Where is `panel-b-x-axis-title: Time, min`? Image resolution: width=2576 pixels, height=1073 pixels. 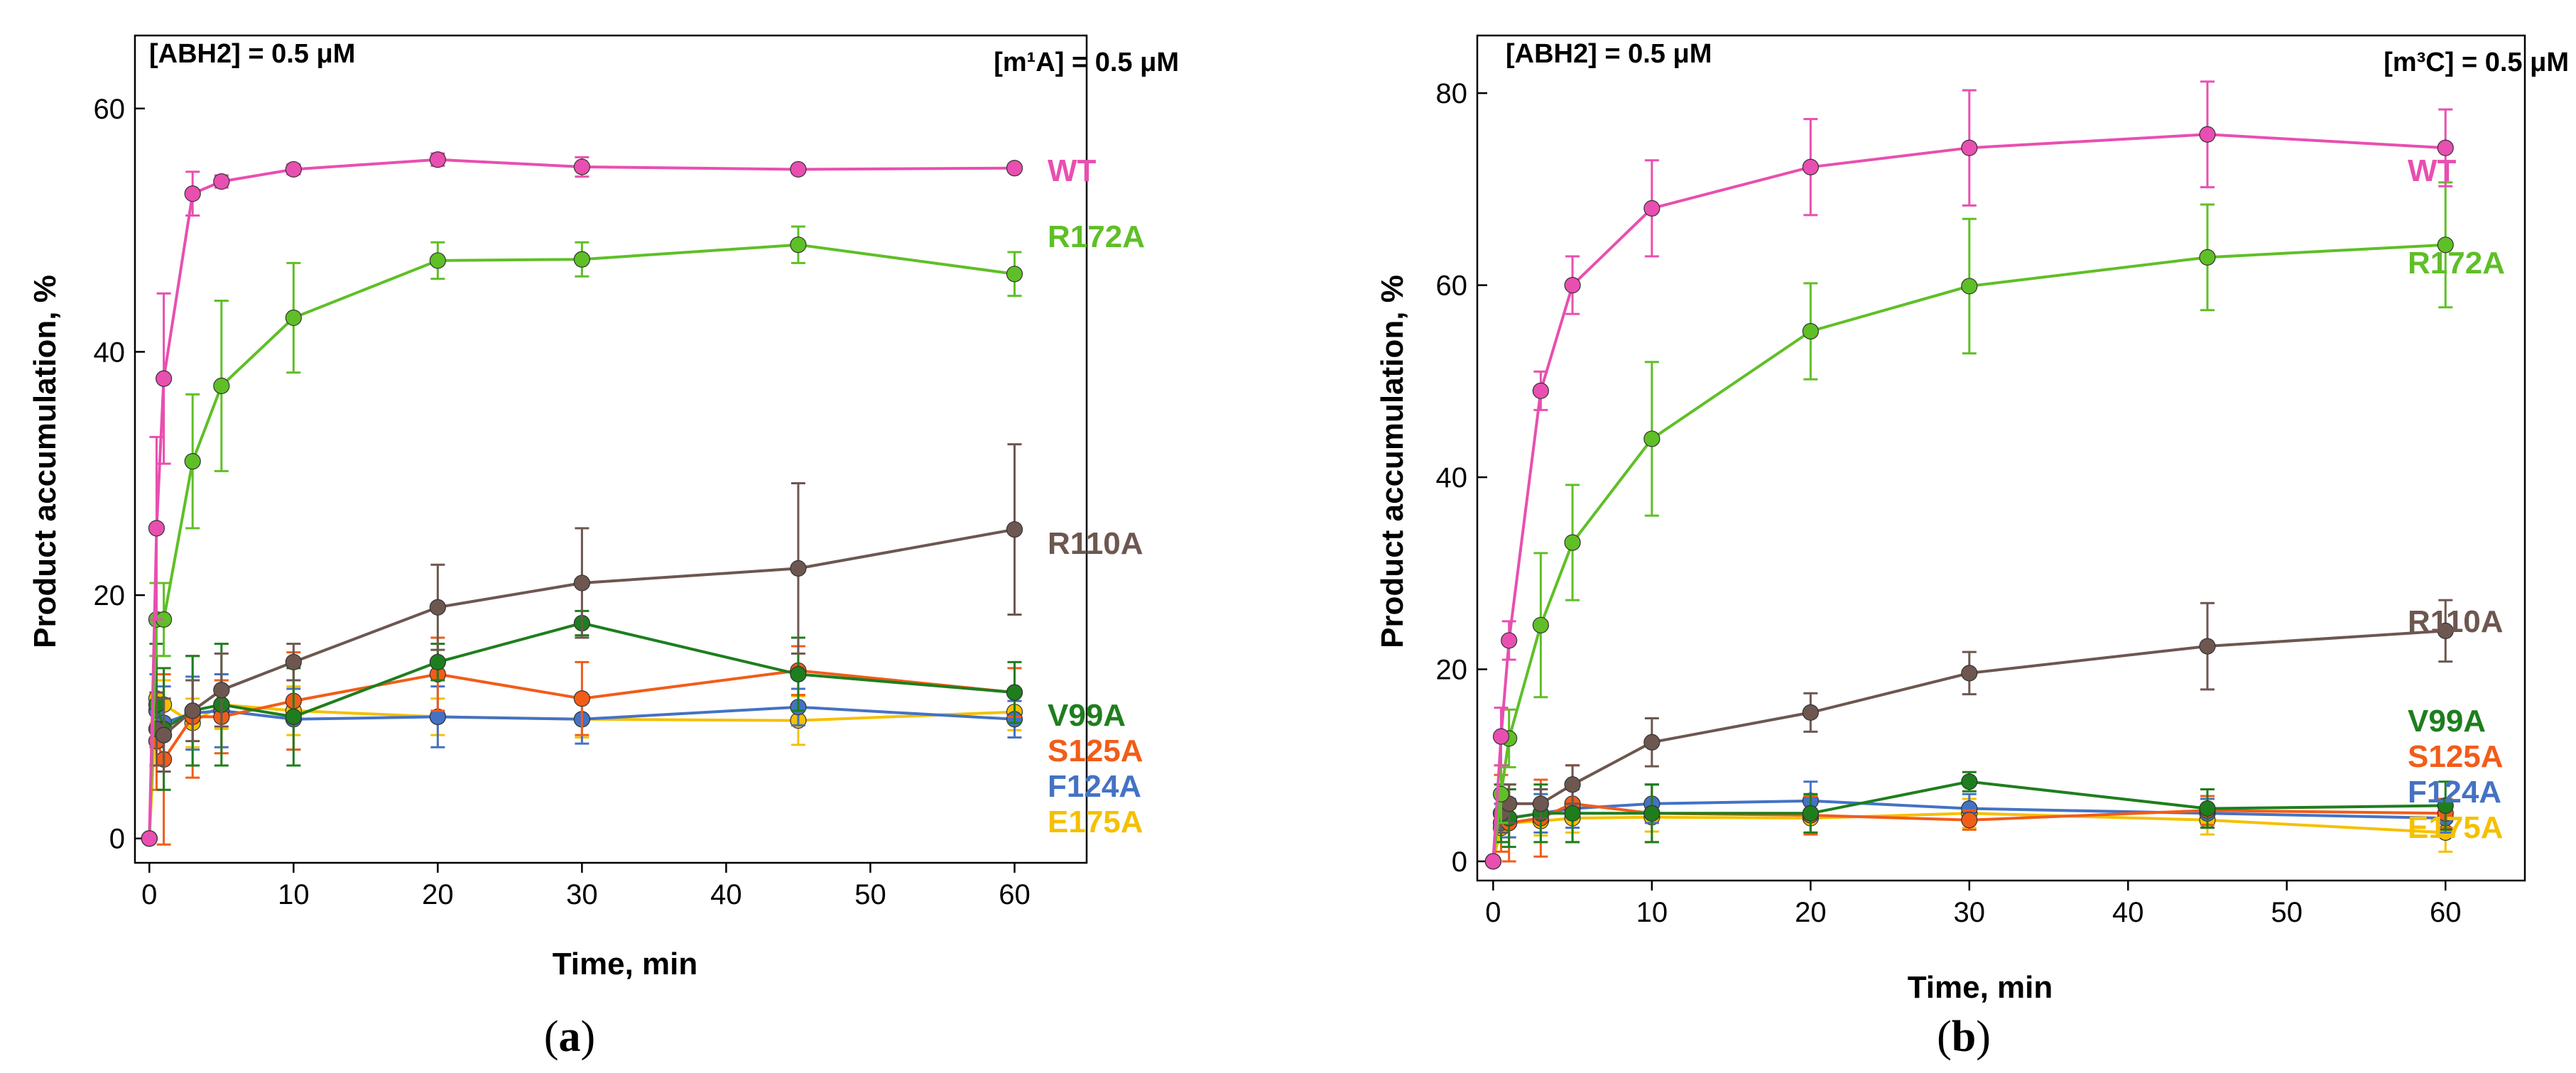 panel-b-x-axis-title: Time, min is located at coordinates (1981, 988).